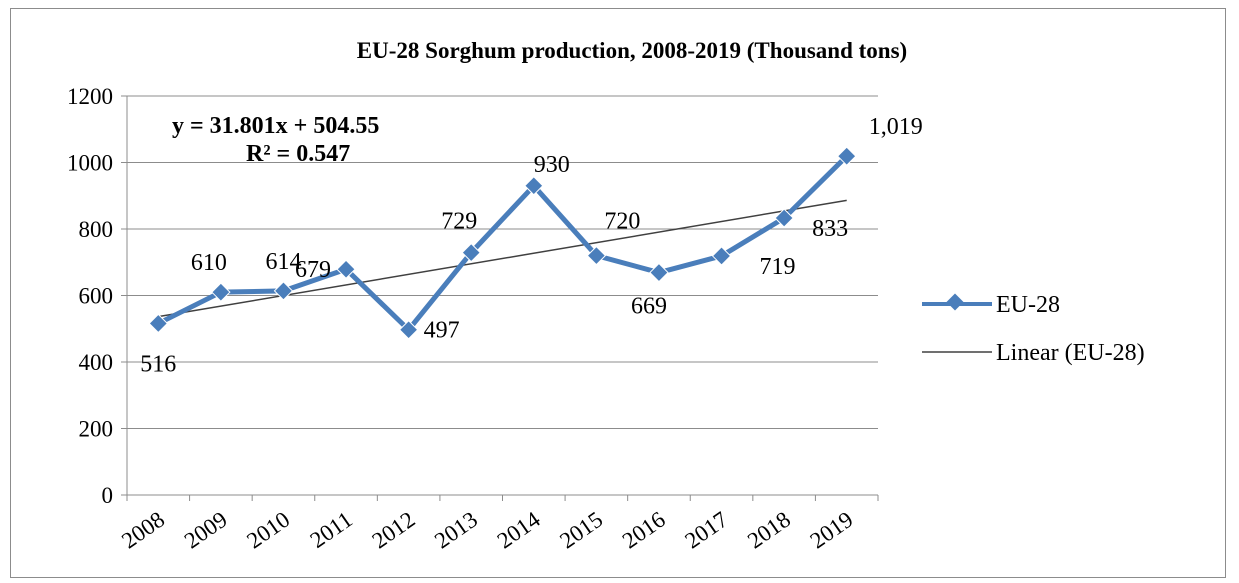 The width and height of the screenshot is (1239, 583). I want to click on y-tick-label: 600, so click(96, 296).